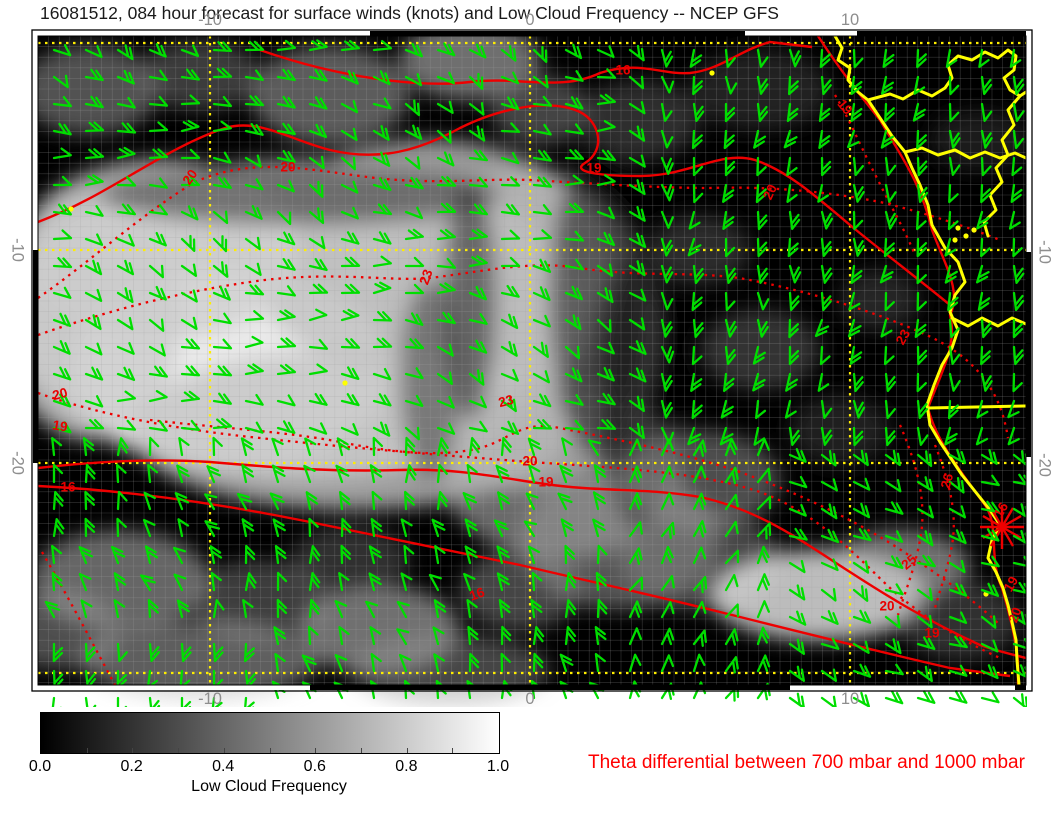  I want to click on x-axis-tick-top: 0, so click(530, 20).